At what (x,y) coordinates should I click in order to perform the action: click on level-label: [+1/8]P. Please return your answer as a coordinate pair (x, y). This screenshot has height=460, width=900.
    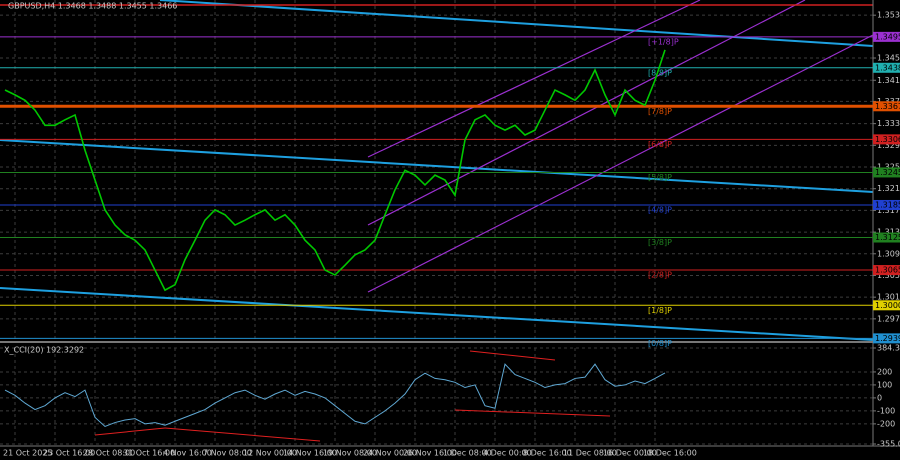
    Looking at the image, I should click on (663, 41).